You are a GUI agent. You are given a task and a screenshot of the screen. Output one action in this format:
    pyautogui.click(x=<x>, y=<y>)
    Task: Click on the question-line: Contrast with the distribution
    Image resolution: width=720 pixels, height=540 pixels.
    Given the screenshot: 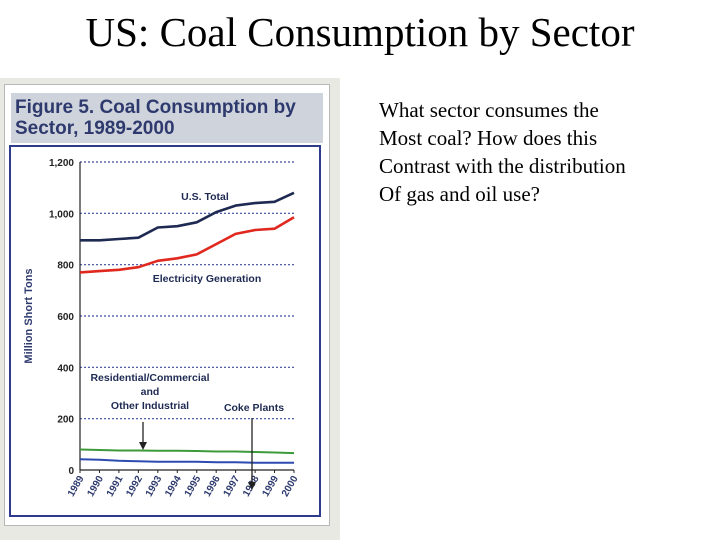 What is the action you would take?
    pyautogui.click(x=502, y=166)
    